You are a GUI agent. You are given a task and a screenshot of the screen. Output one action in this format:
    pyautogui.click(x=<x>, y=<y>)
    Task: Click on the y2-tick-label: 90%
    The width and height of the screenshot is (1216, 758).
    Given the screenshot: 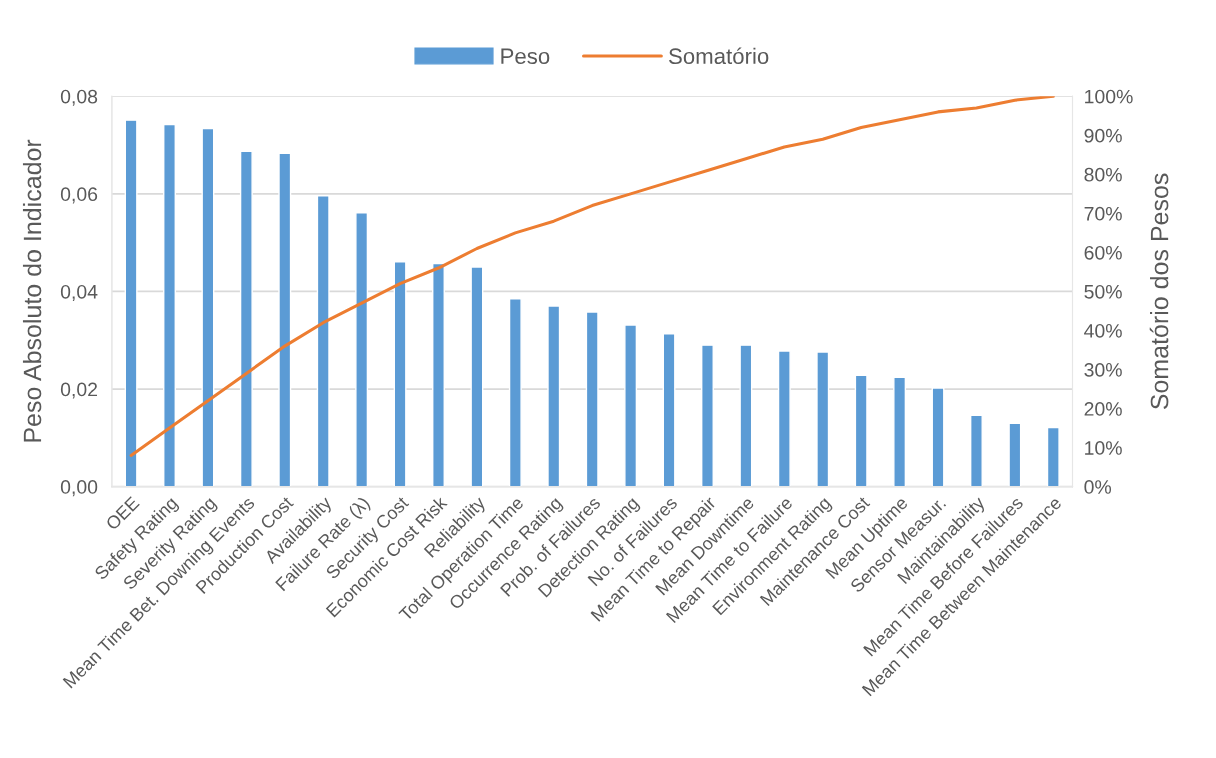 What is the action you would take?
    pyautogui.click(x=1103, y=135)
    